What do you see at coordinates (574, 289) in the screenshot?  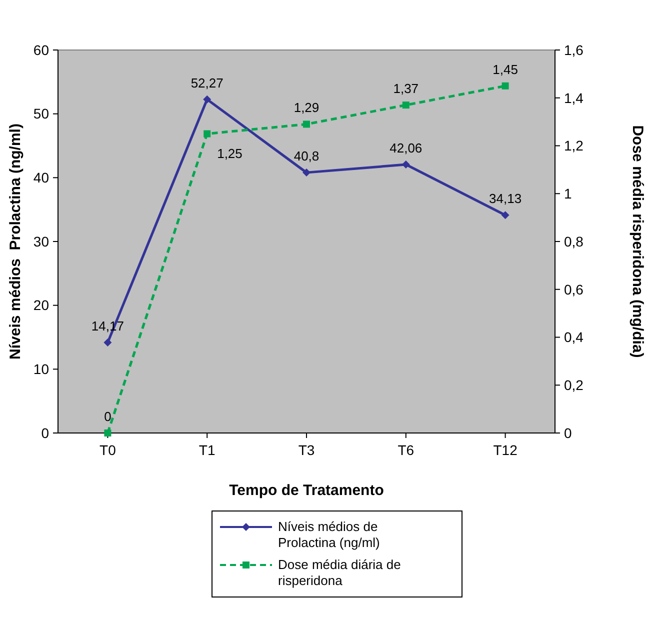 I see `y2-tick-label: 0,6` at bounding box center [574, 289].